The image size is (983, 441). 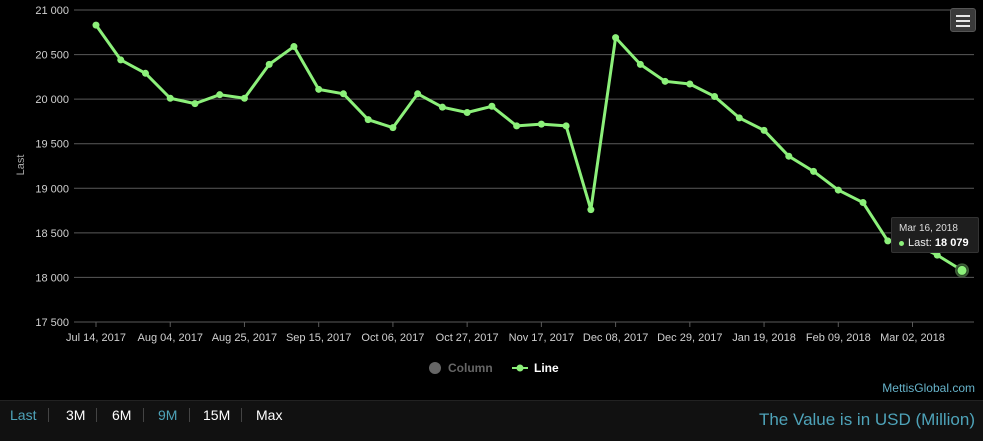 I want to click on data-point-highlighted, so click(x=962, y=270).